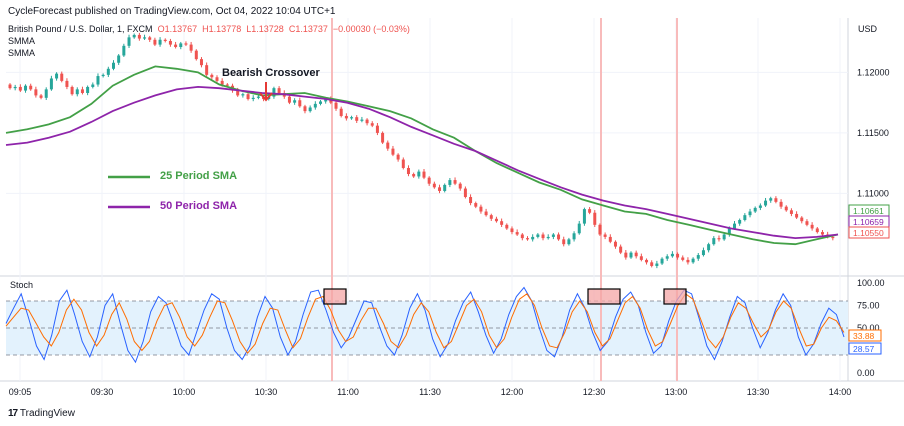 Image resolution: width=904 pixels, height=426 pixels. I want to click on stoch-line-pct-D, so click(425, 324).